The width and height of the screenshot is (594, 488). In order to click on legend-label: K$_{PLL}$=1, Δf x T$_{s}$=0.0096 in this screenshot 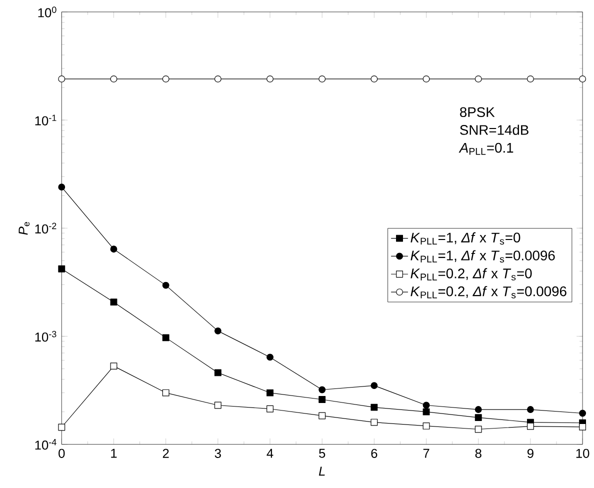, I will do `click(482, 256)`.